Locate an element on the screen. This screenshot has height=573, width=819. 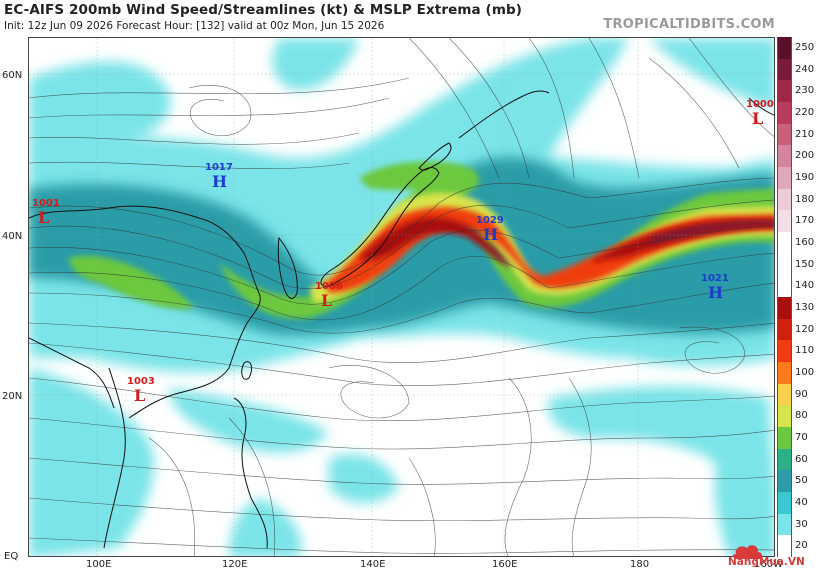
svg-text: 1029 is located at coordinates (490, 220).